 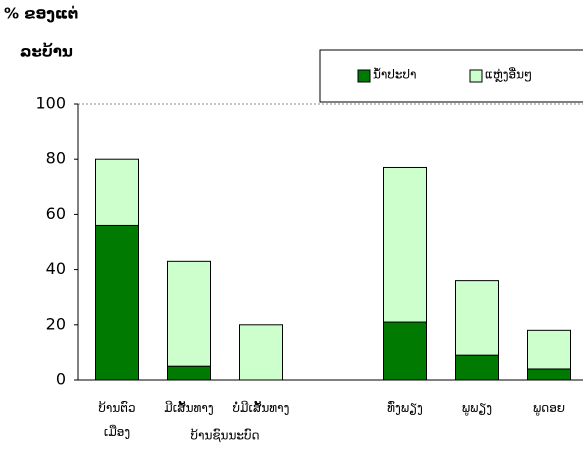 What do you see at coordinates (261, 406) in the screenshot?
I see `x-tick-label: ບໍ່ມີເສັ້ນທາງ` at bounding box center [261, 406].